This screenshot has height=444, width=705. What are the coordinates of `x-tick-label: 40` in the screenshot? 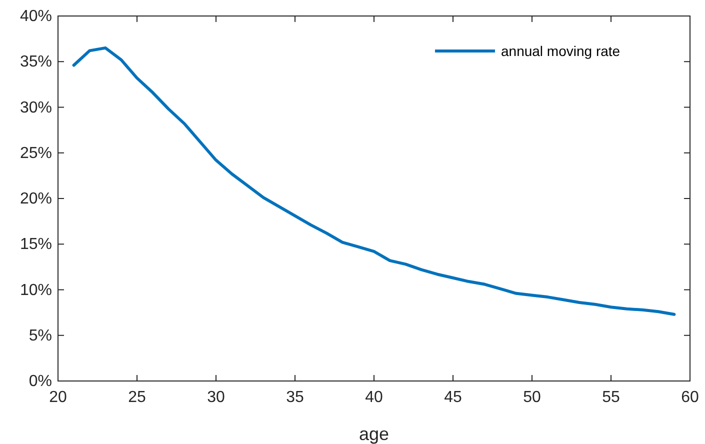 It's located at (374, 397).